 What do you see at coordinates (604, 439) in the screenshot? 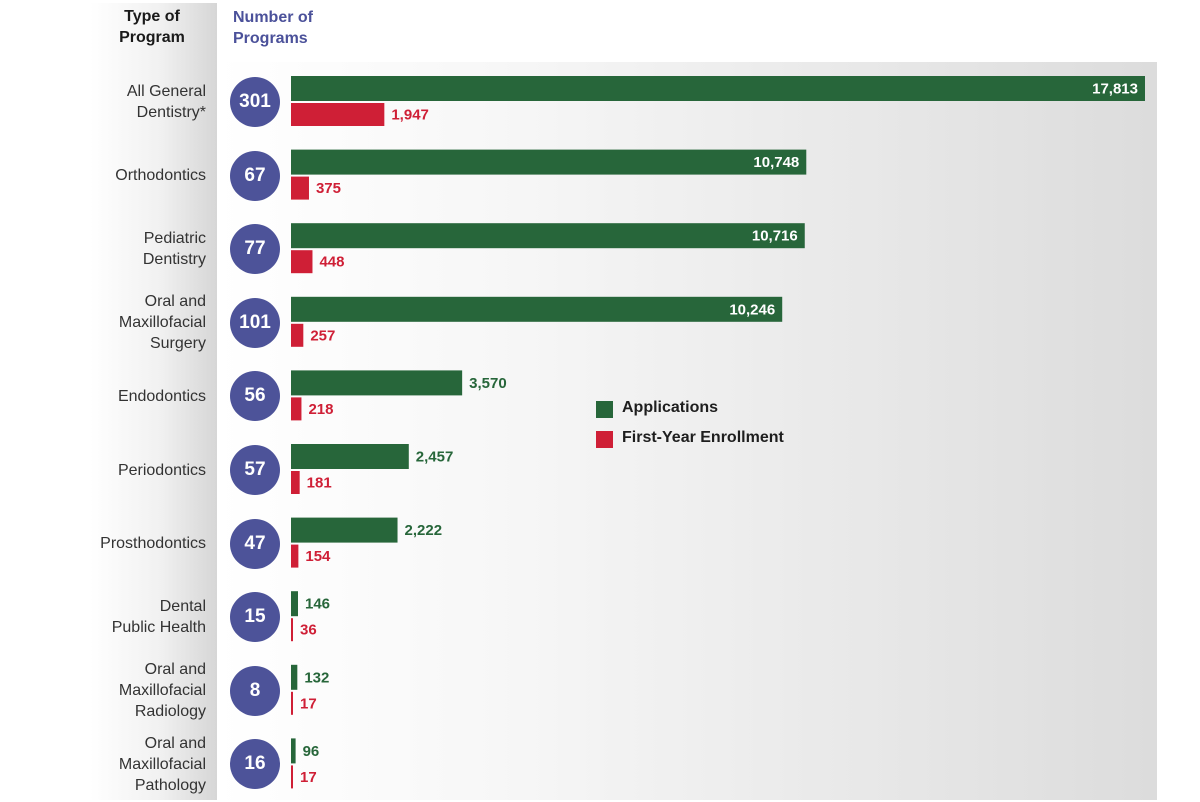
I see `enrollment-swatch` at bounding box center [604, 439].